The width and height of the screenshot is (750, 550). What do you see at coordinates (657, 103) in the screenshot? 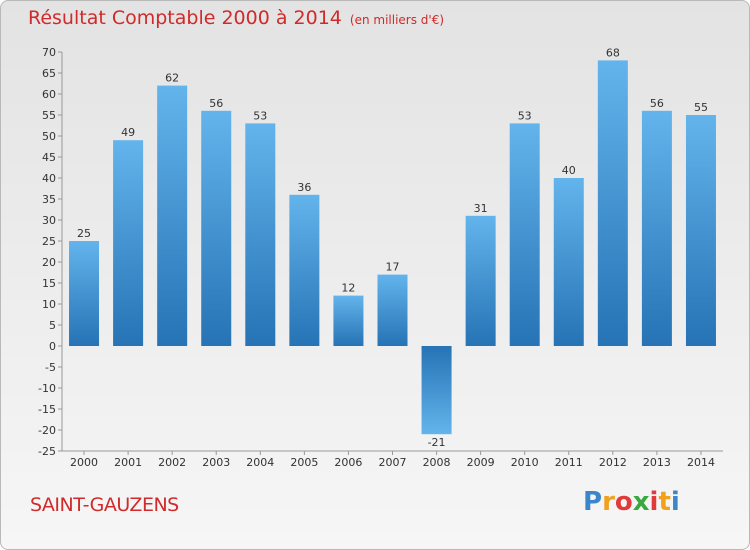
I see `data-label-2013: 56` at bounding box center [657, 103].